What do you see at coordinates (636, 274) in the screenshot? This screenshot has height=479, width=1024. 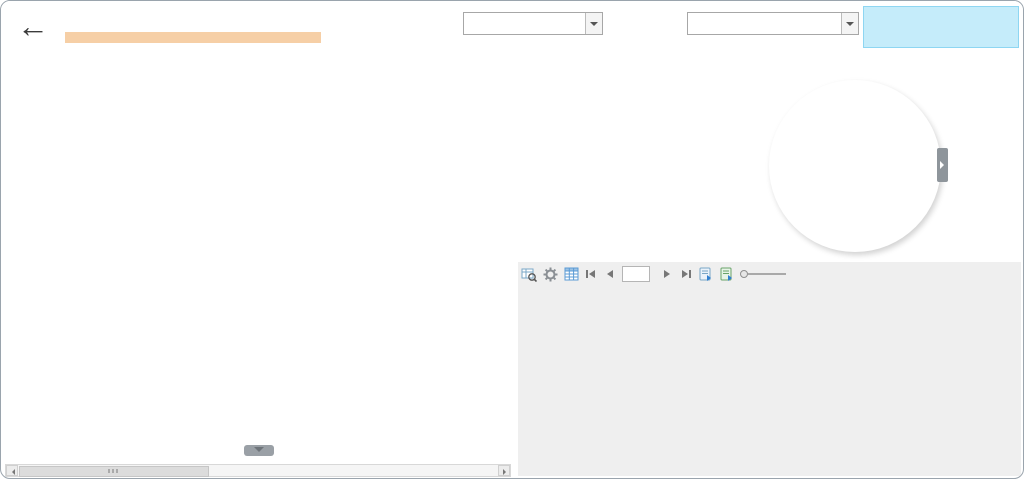 I see `page-number-input` at bounding box center [636, 274].